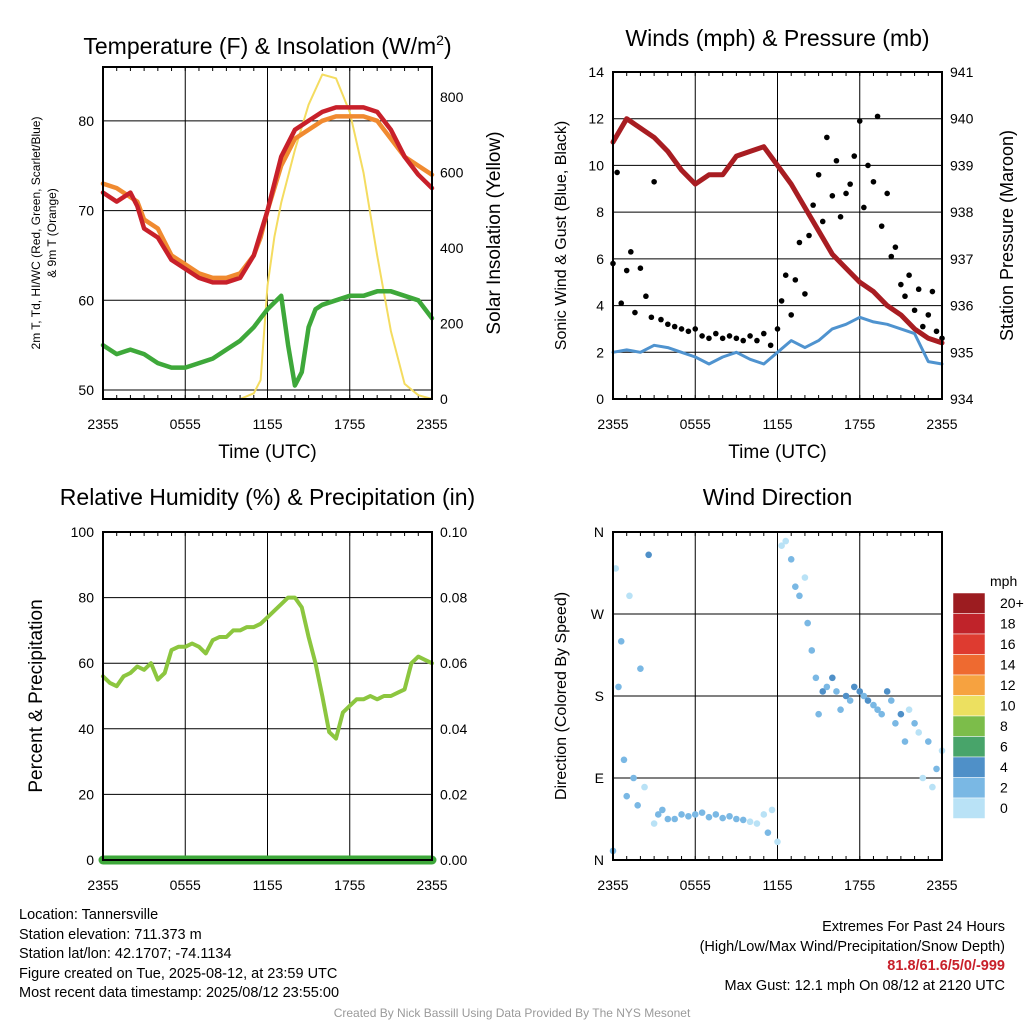 This screenshot has height=1024, width=1024. What do you see at coordinates (1004, 767) in the screenshot?
I see `colorbar-label: 4` at bounding box center [1004, 767].